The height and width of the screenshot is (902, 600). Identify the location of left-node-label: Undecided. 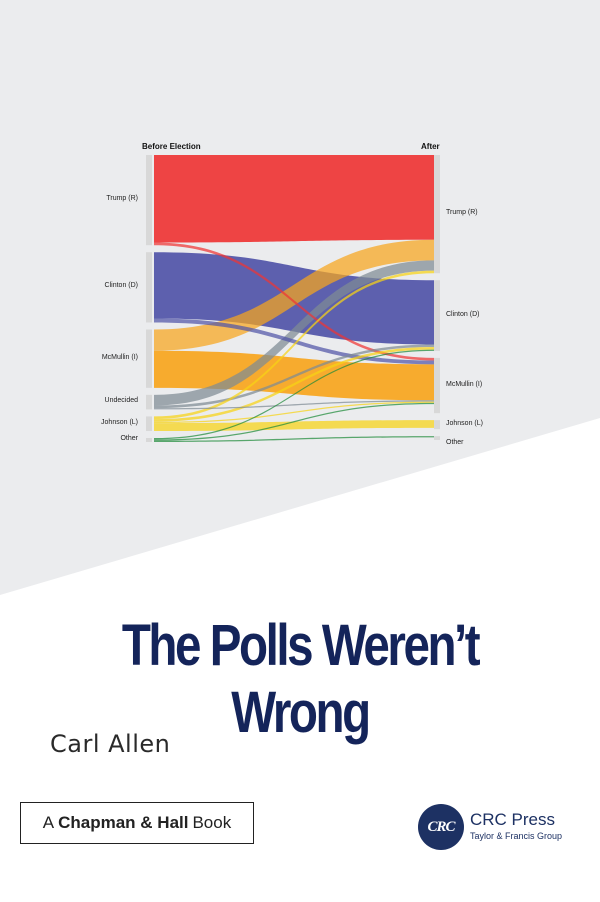
(121, 401).